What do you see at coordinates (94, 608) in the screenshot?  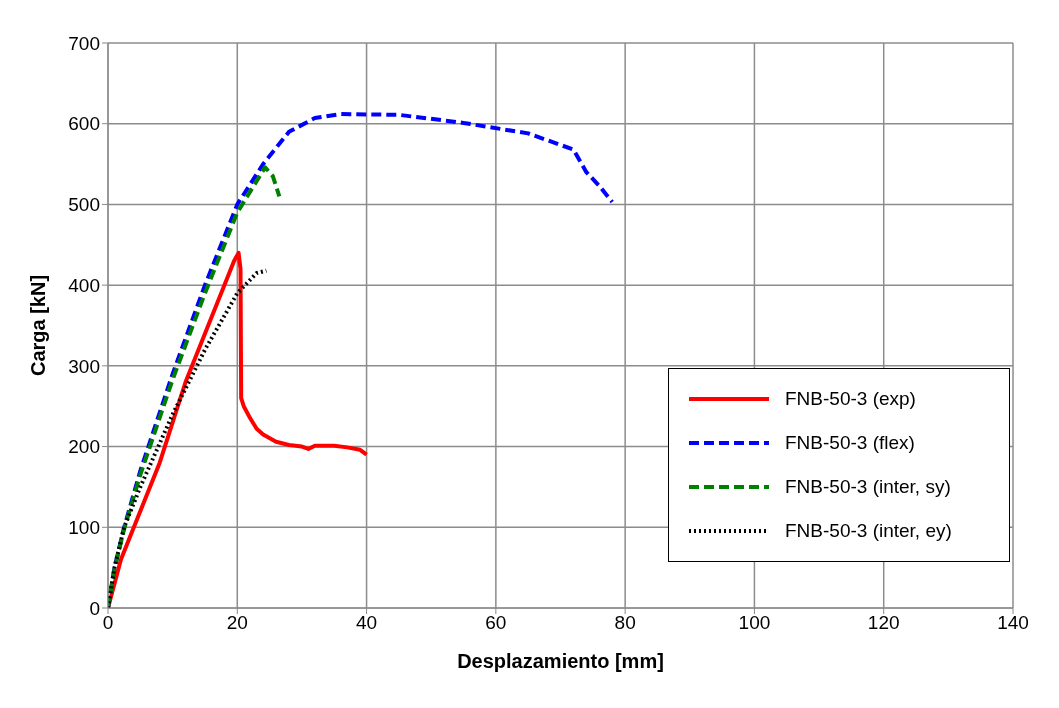 I see `y-tick-label: 0` at bounding box center [94, 608].